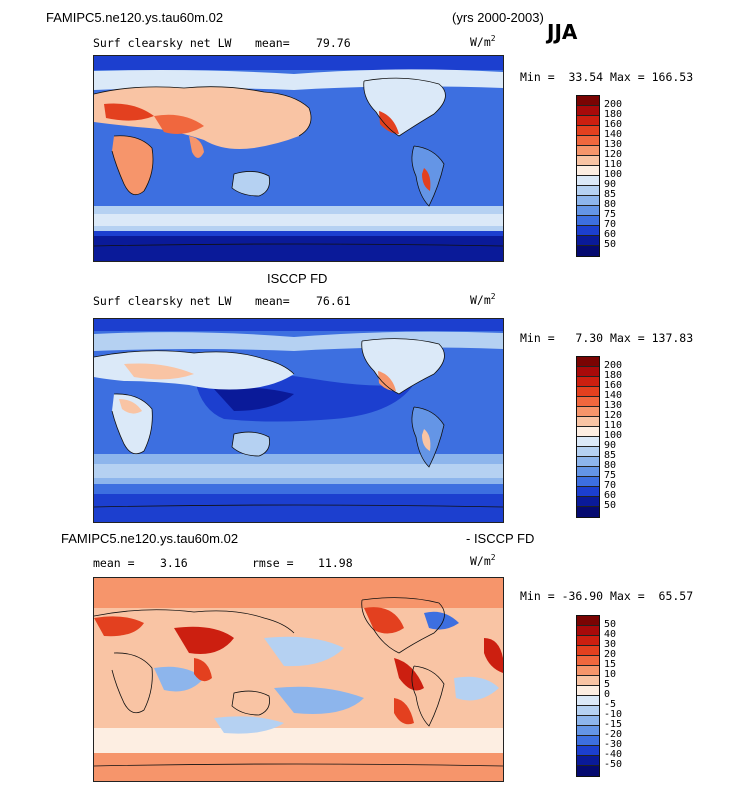 The height and width of the screenshot is (792, 733). Describe the element at coordinates (610, 634) in the screenshot. I see `colorbar-level-label: 40` at that location.